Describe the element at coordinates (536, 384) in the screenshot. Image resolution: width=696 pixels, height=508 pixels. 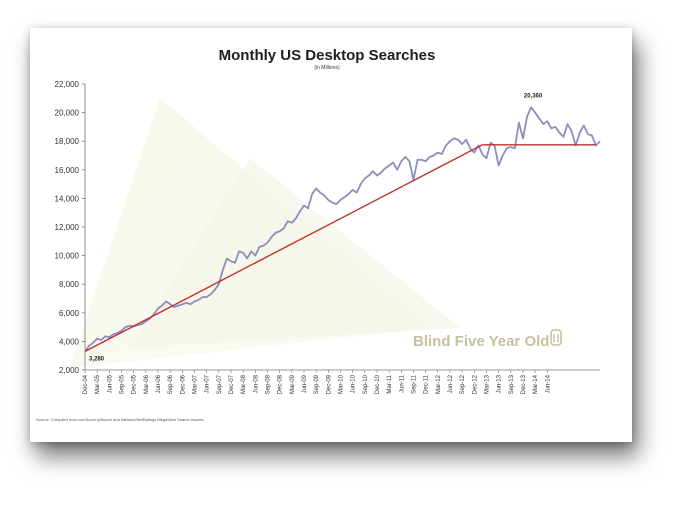
I see `x-tick-label: Mar-14` at that location.